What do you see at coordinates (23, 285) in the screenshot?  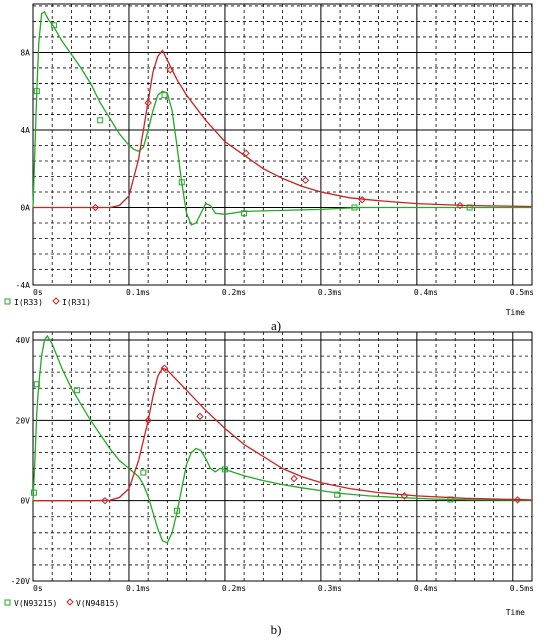 I see `y-tick-label: -4A` at bounding box center [23, 285].